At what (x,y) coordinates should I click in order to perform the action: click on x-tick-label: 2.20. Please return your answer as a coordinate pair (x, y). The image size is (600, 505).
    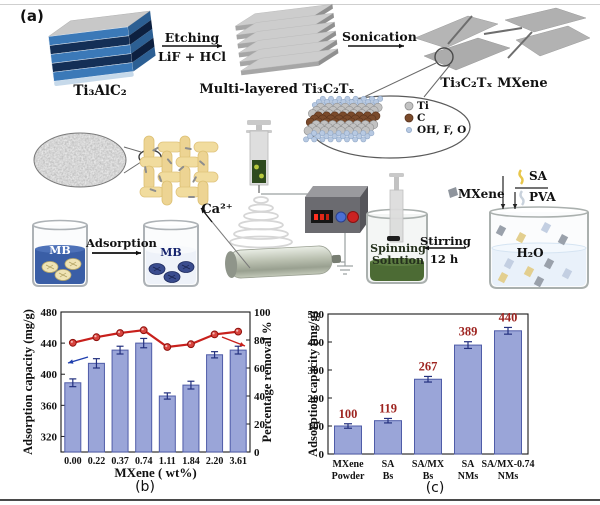
    Looking at the image, I should click on (215, 461).